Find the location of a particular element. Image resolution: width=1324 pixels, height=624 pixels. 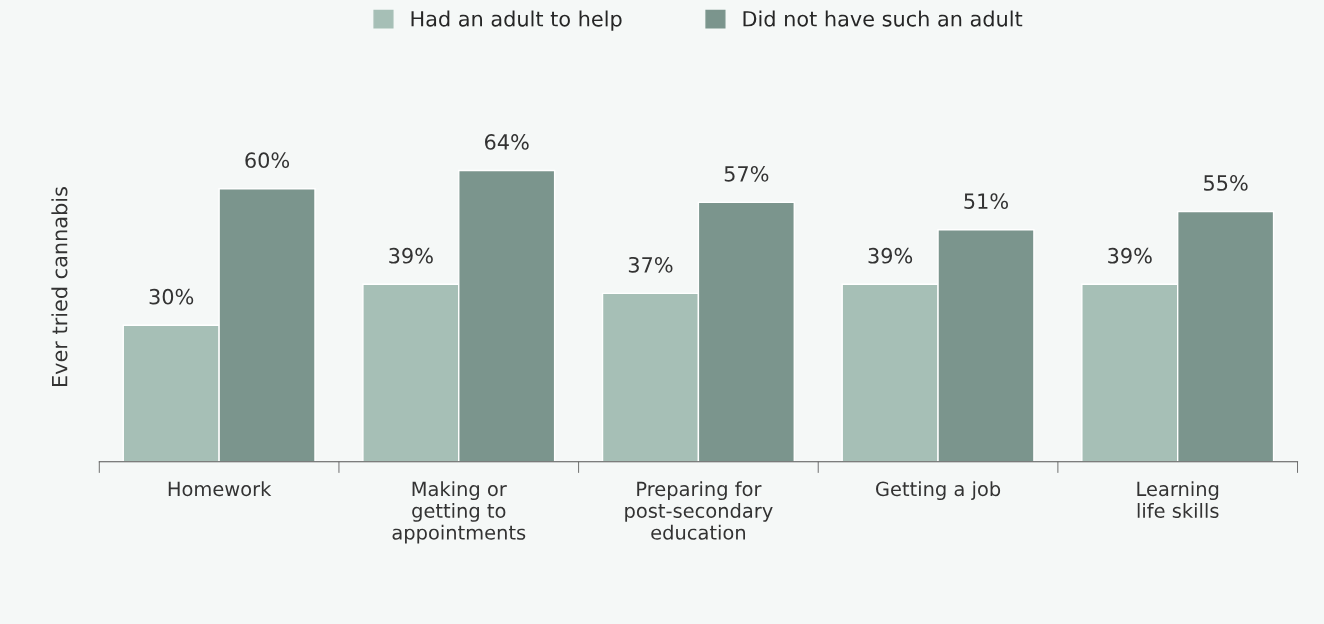

data-label: 30% is located at coordinates (171, 296).